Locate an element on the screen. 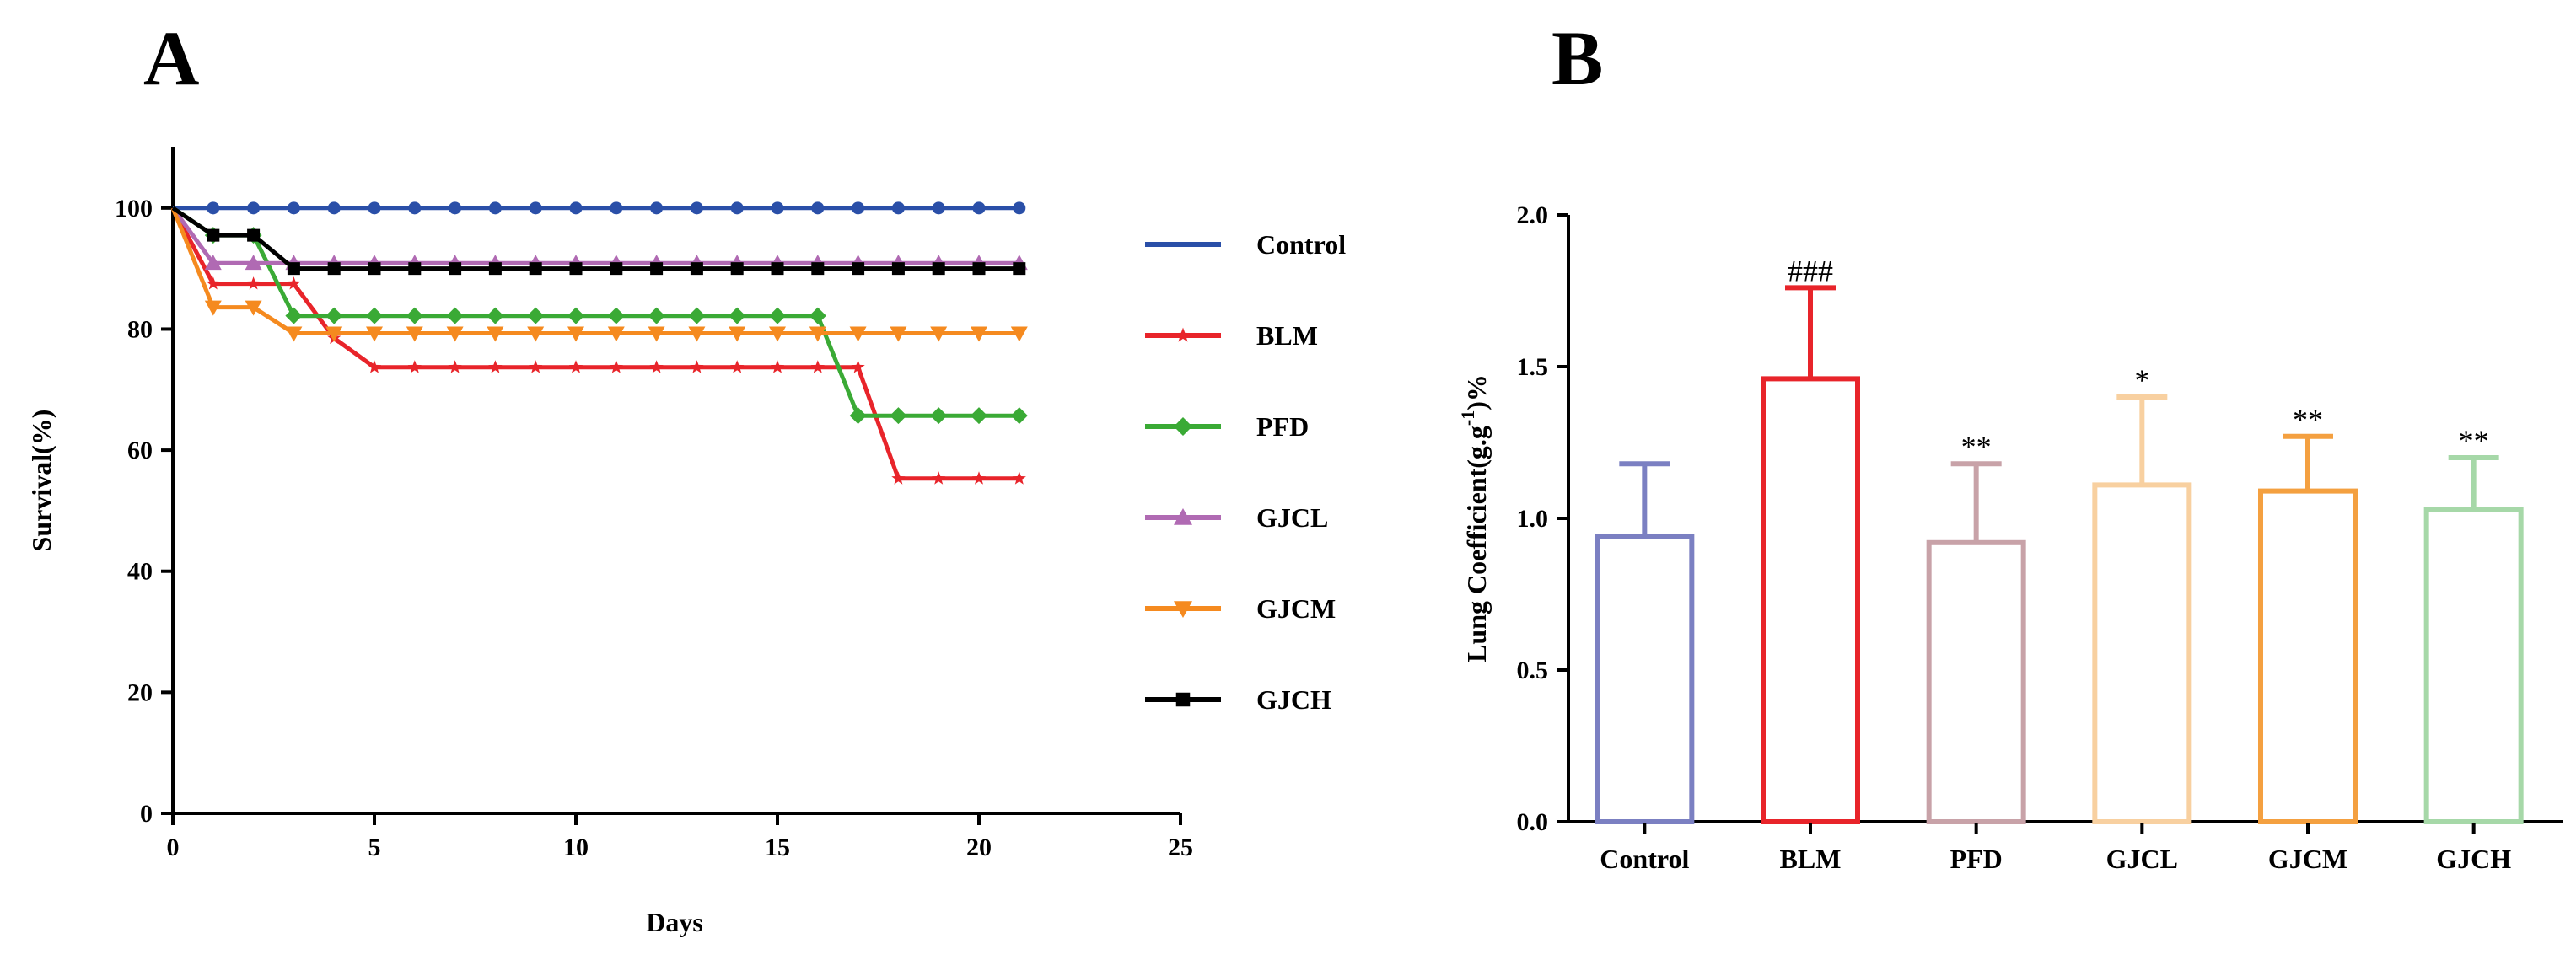 The height and width of the screenshot is (960, 2576). significance-label: * is located at coordinates (2141, 380).